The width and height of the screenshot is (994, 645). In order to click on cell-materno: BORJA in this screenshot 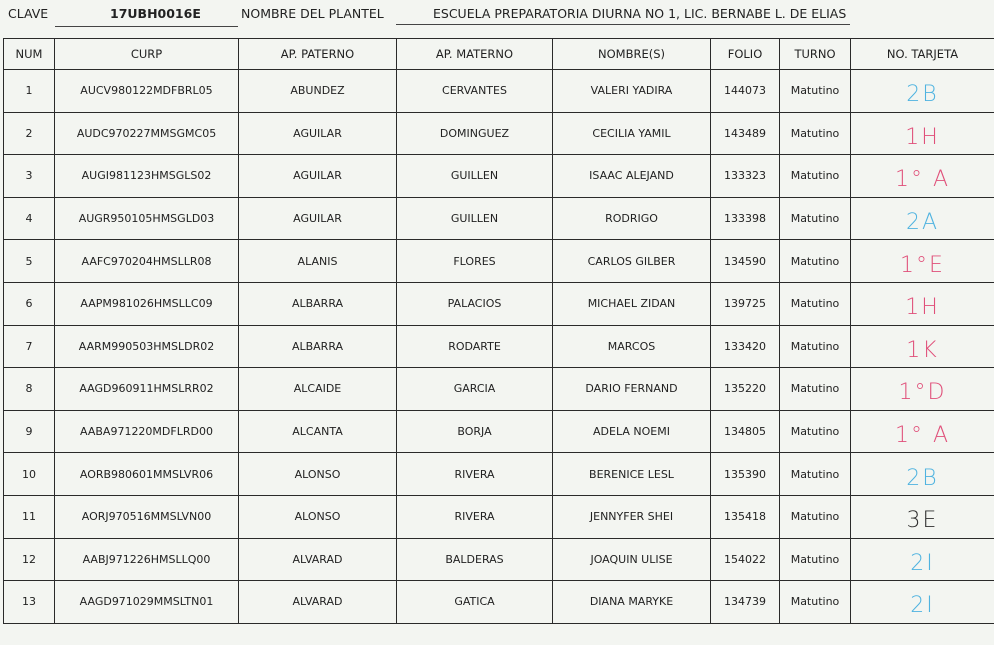, I will do `click(474, 431)`.